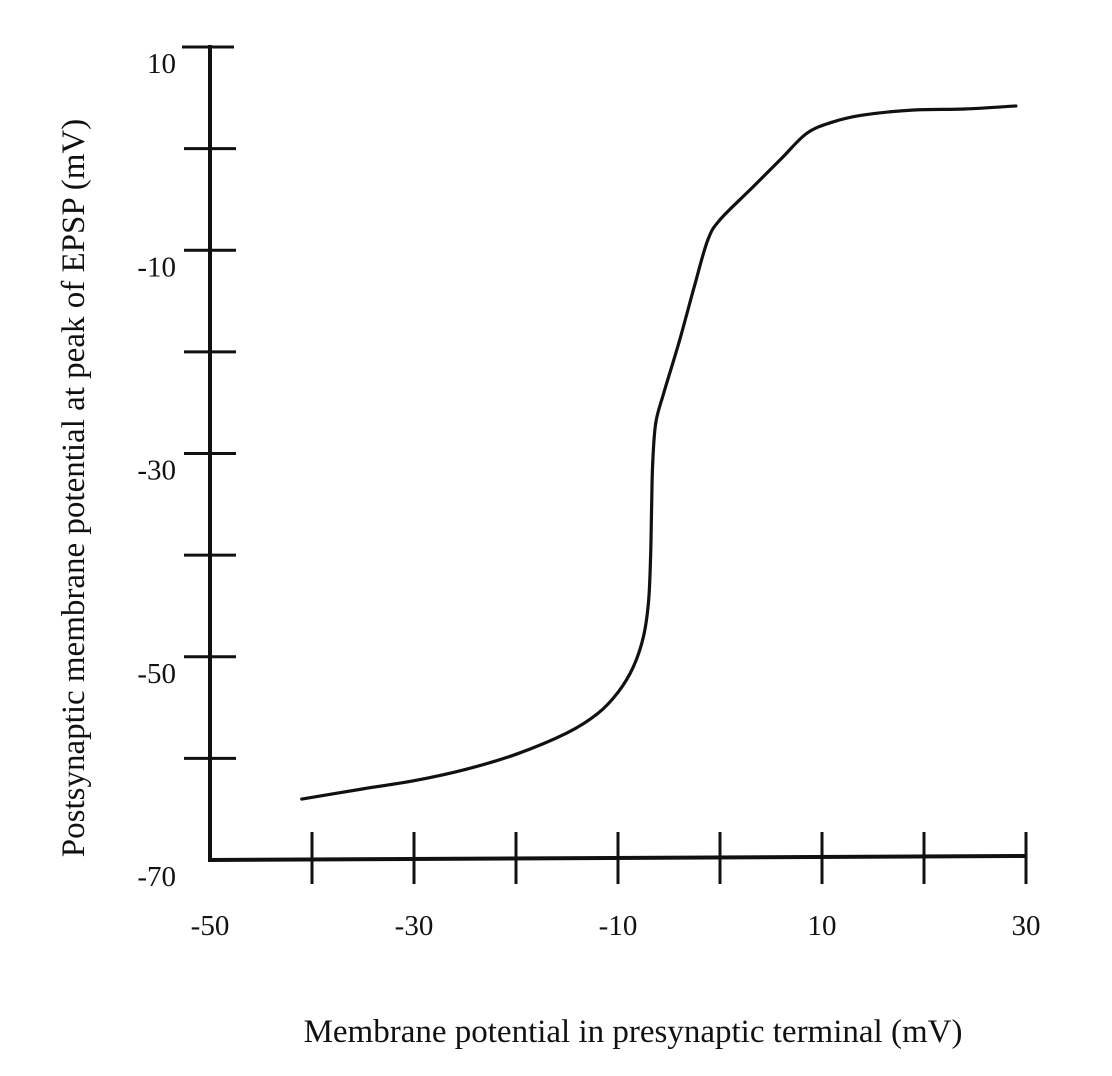 This screenshot has height=1076, width=1112. I want to click on x-tick-label: -50, so click(210, 926).